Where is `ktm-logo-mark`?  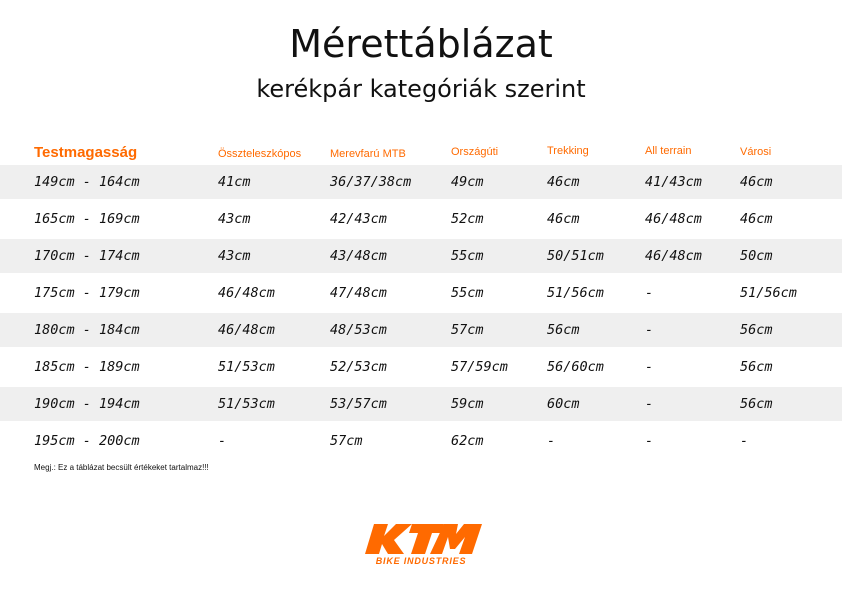
ktm-logo-mark is located at coordinates (423, 539).